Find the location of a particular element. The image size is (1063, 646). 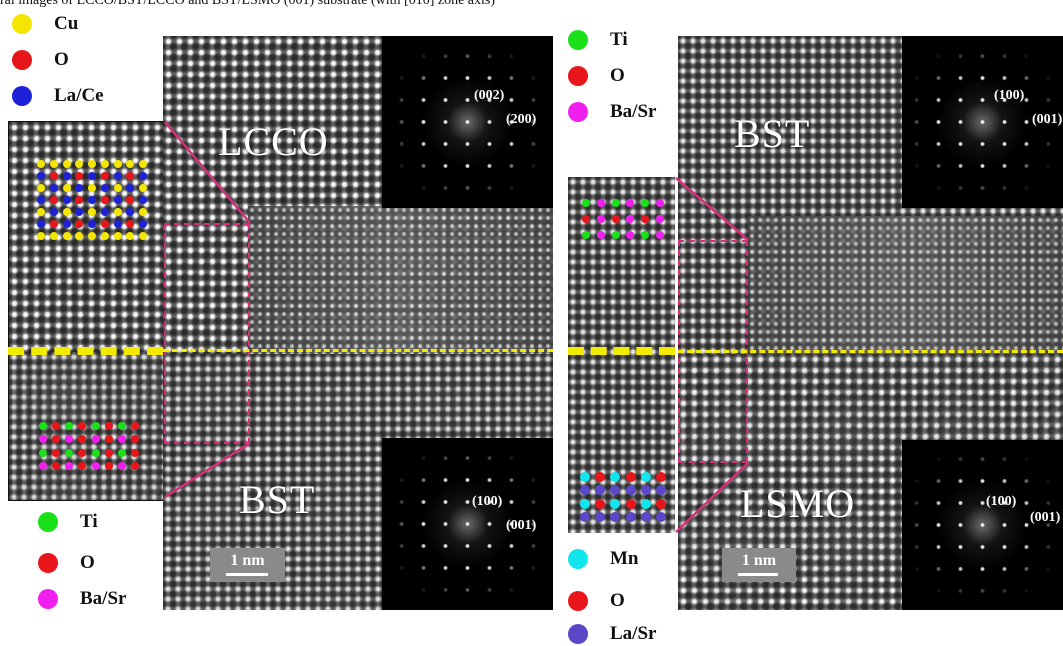

right-inset-interface-line is located at coordinates (621, 351).